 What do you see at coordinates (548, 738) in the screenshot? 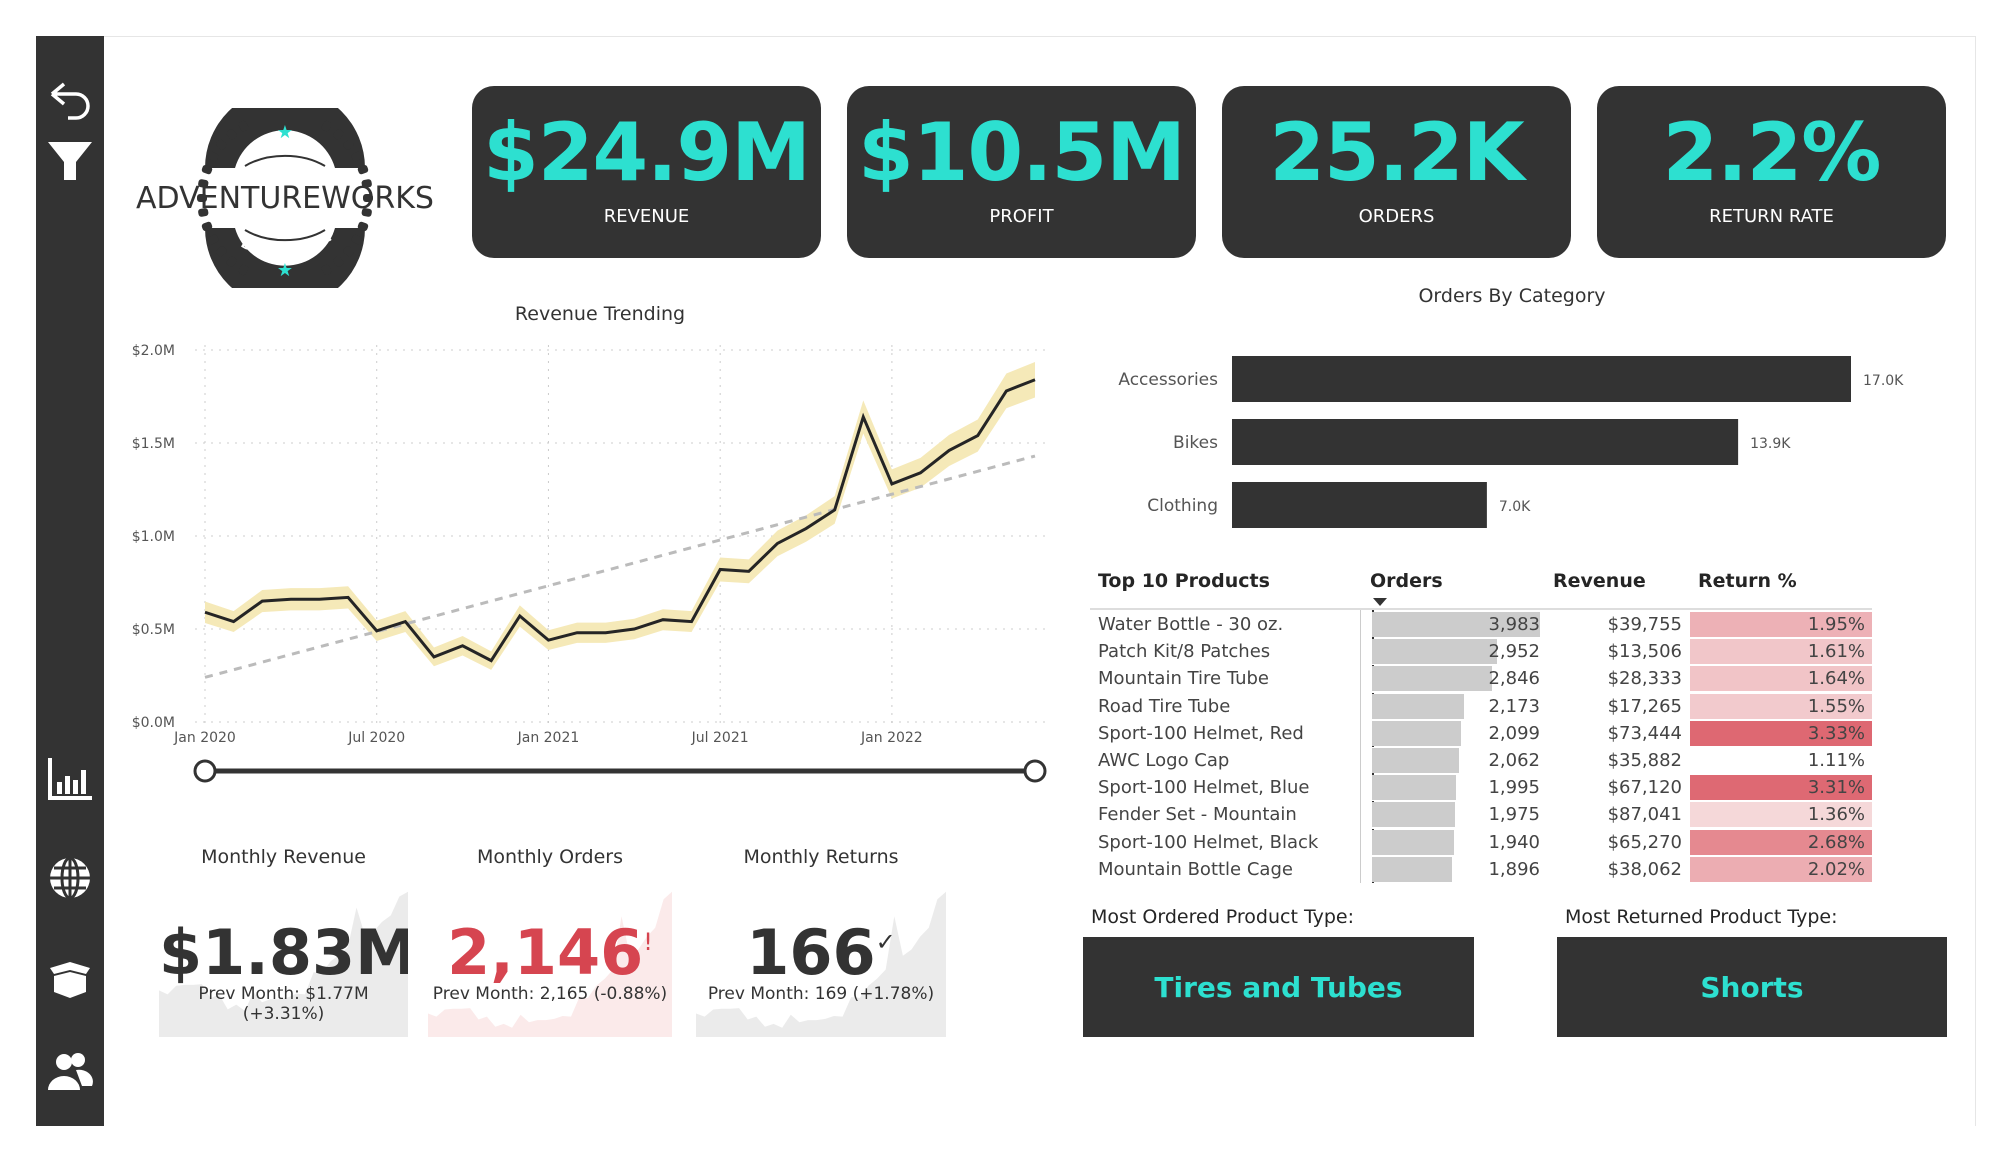
I see `x-tick-label: Jan 2021` at bounding box center [548, 738].